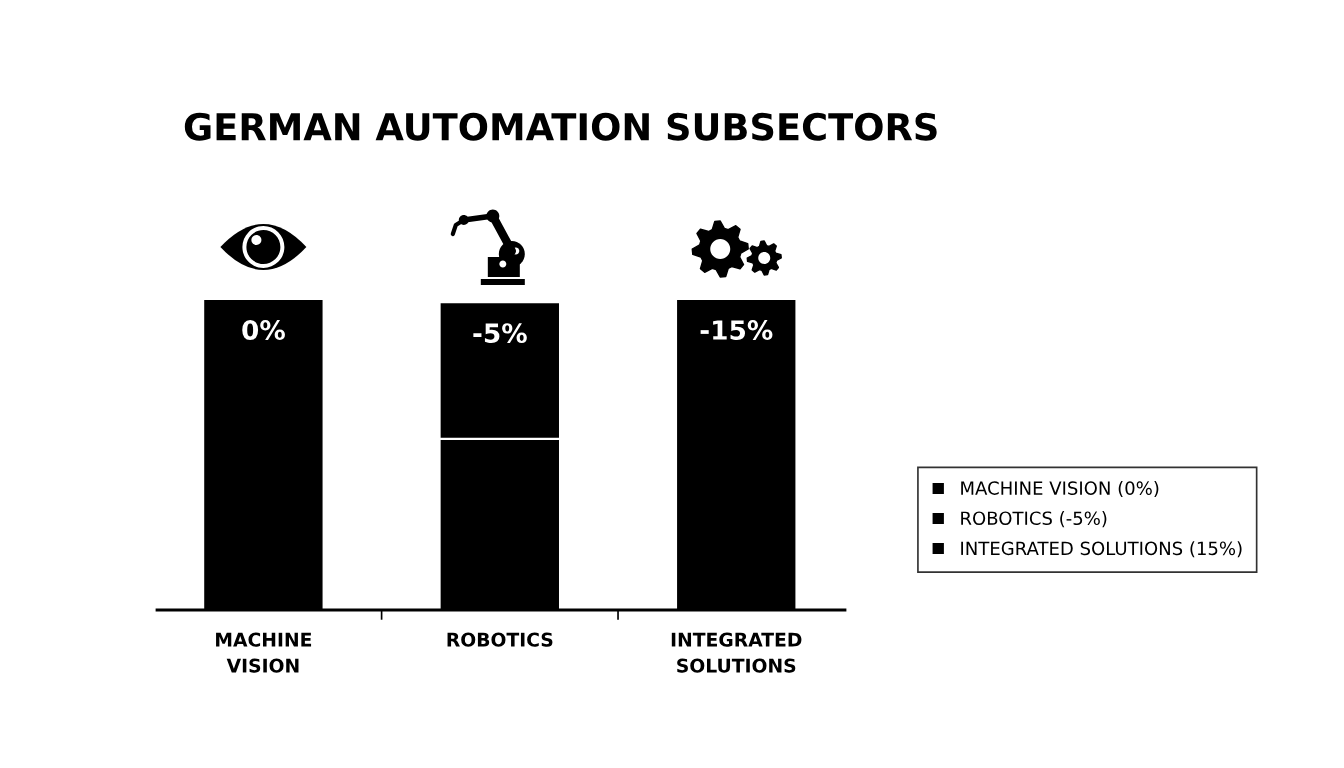 The height and width of the screenshot is (768, 1344). What do you see at coordinates (1101, 549) in the screenshot?
I see `legend-label: INTEGRATED SOLUTIONS (15%)` at bounding box center [1101, 549].